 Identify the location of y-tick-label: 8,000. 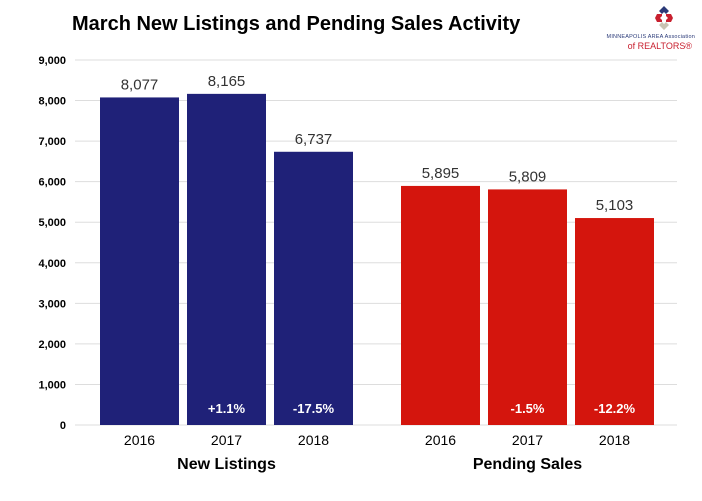
(52, 102).